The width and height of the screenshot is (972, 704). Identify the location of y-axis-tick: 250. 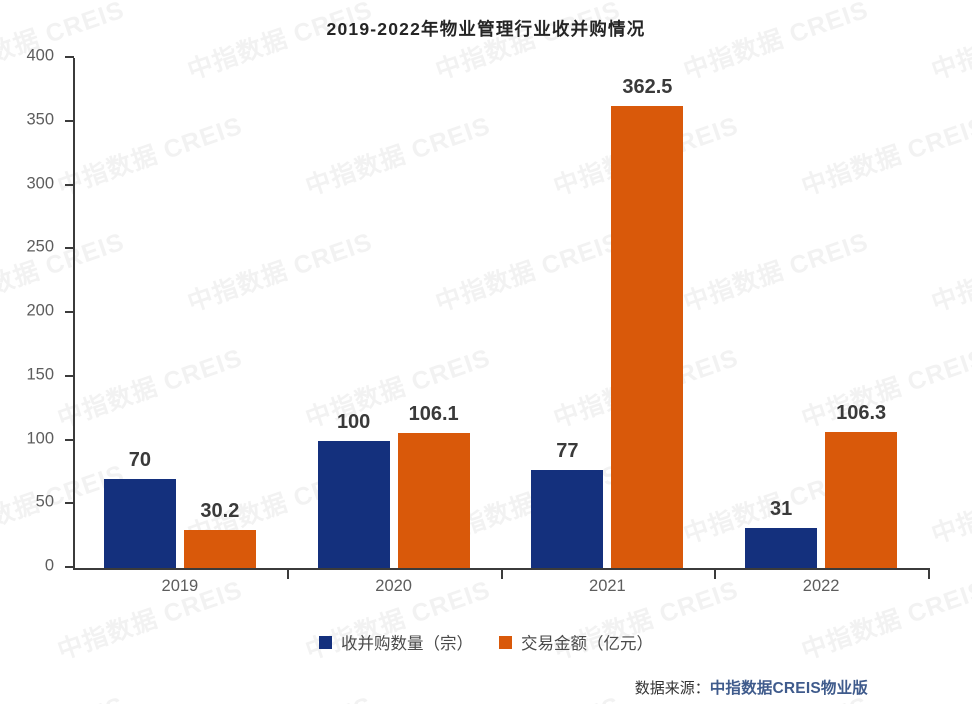
(50, 247).